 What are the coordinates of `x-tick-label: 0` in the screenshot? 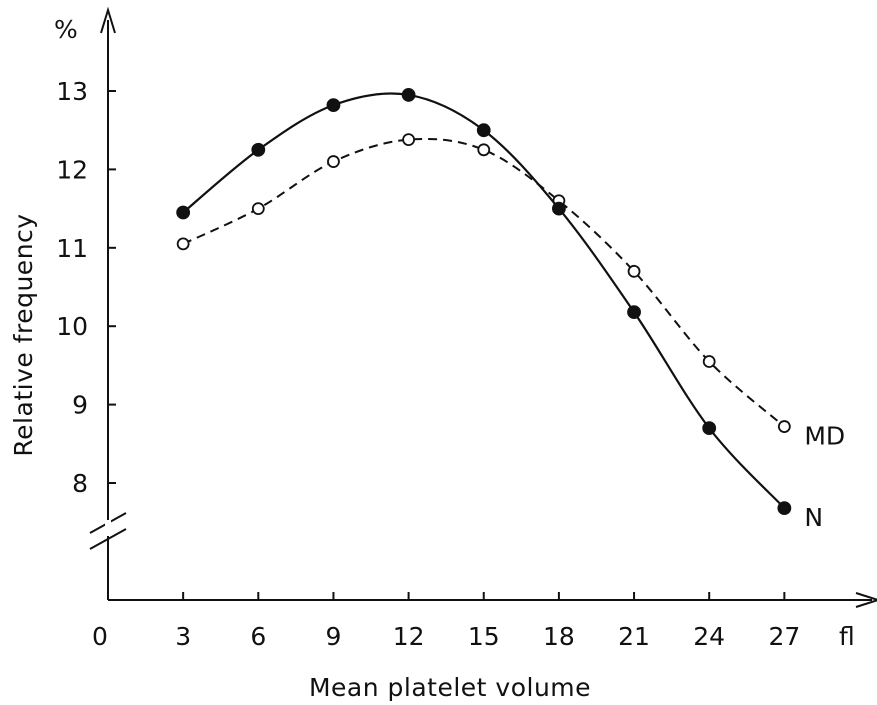 It's located at (100, 636).